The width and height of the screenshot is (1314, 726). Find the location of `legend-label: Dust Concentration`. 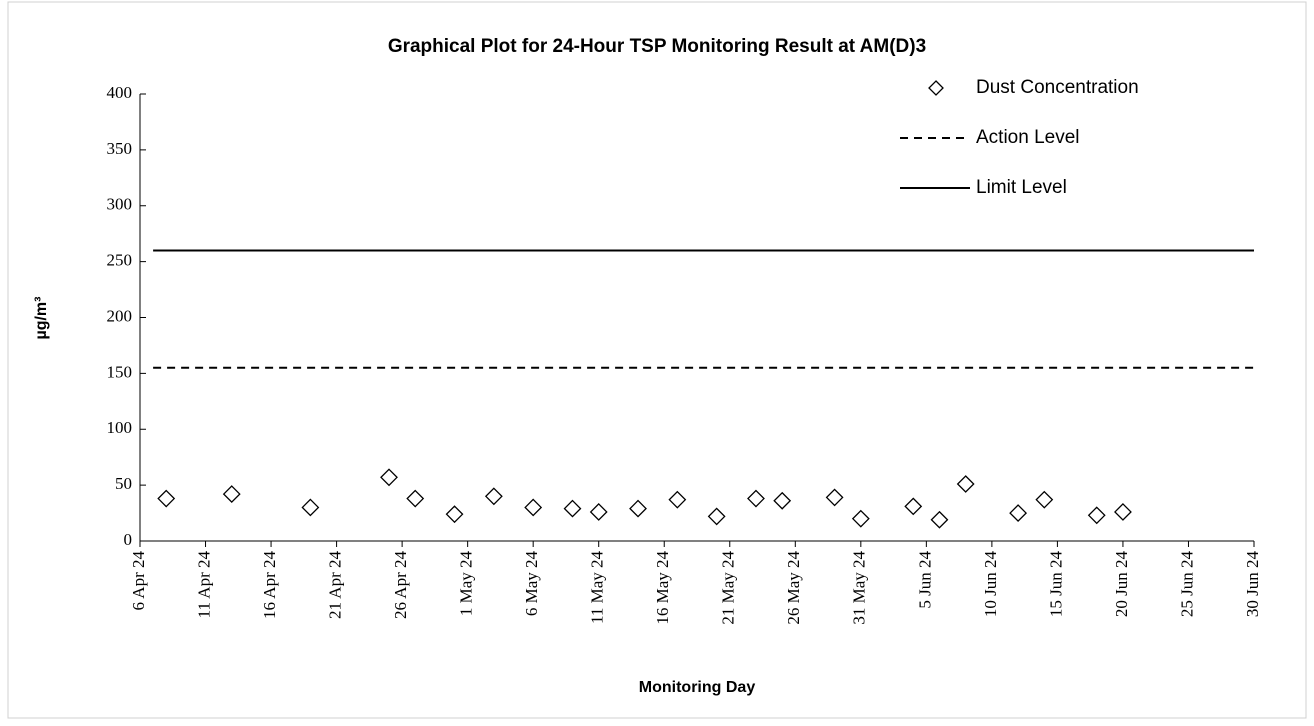

legend-label: Dust Concentration is located at coordinates (1057, 87).